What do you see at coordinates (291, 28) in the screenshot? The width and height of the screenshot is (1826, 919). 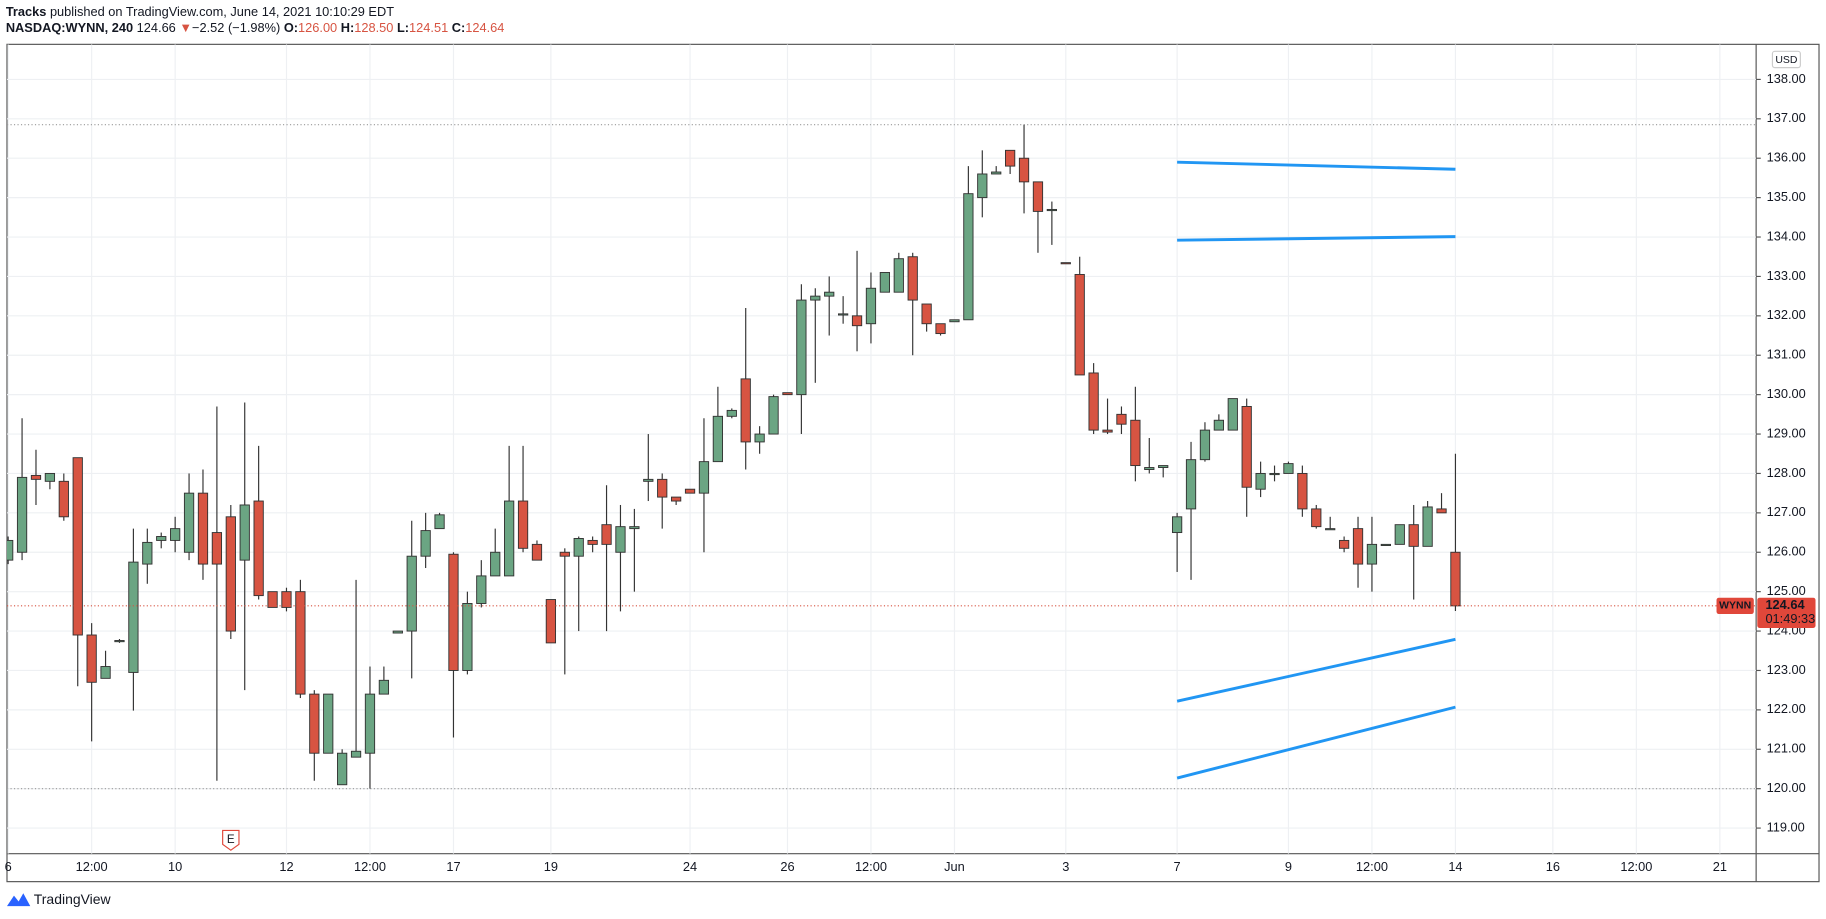 I see `ohlc-key: O:` at bounding box center [291, 28].